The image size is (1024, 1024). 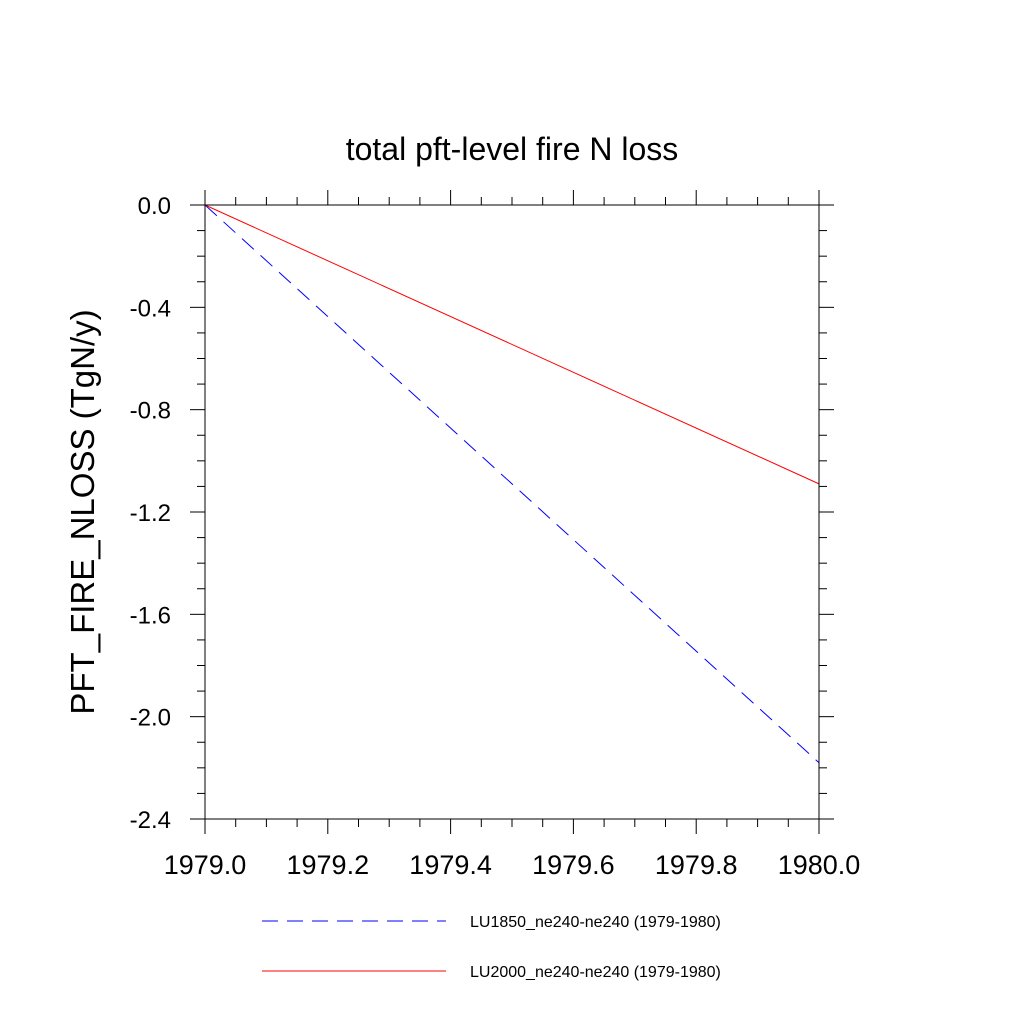 What do you see at coordinates (205, 865) in the screenshot?
I see `x-tick-label: 1979.0` at bounding box center [205, 865].